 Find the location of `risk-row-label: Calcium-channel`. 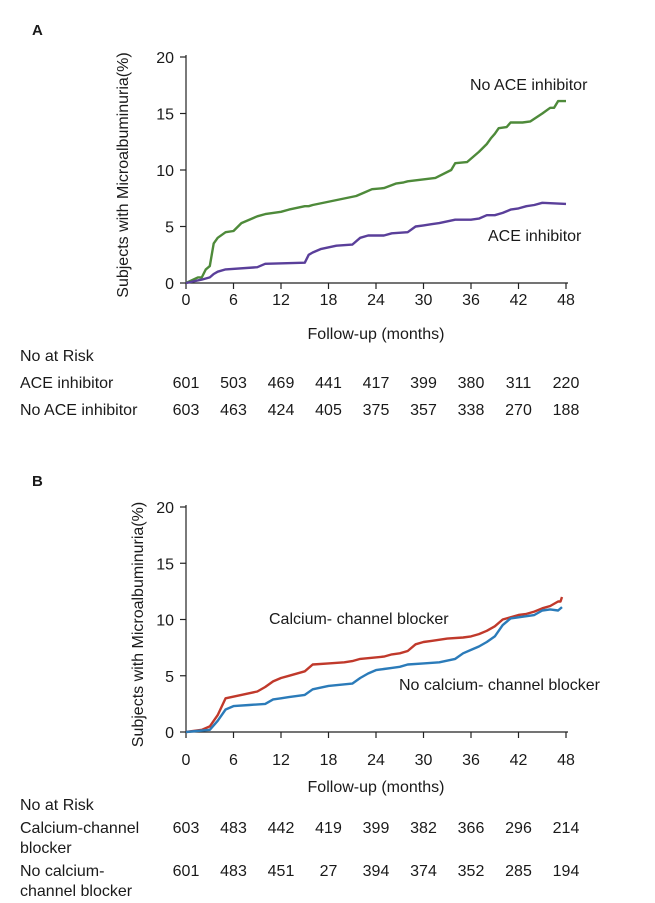

risk-row-label: Calcium-channel is located at coordinates (80, 828).